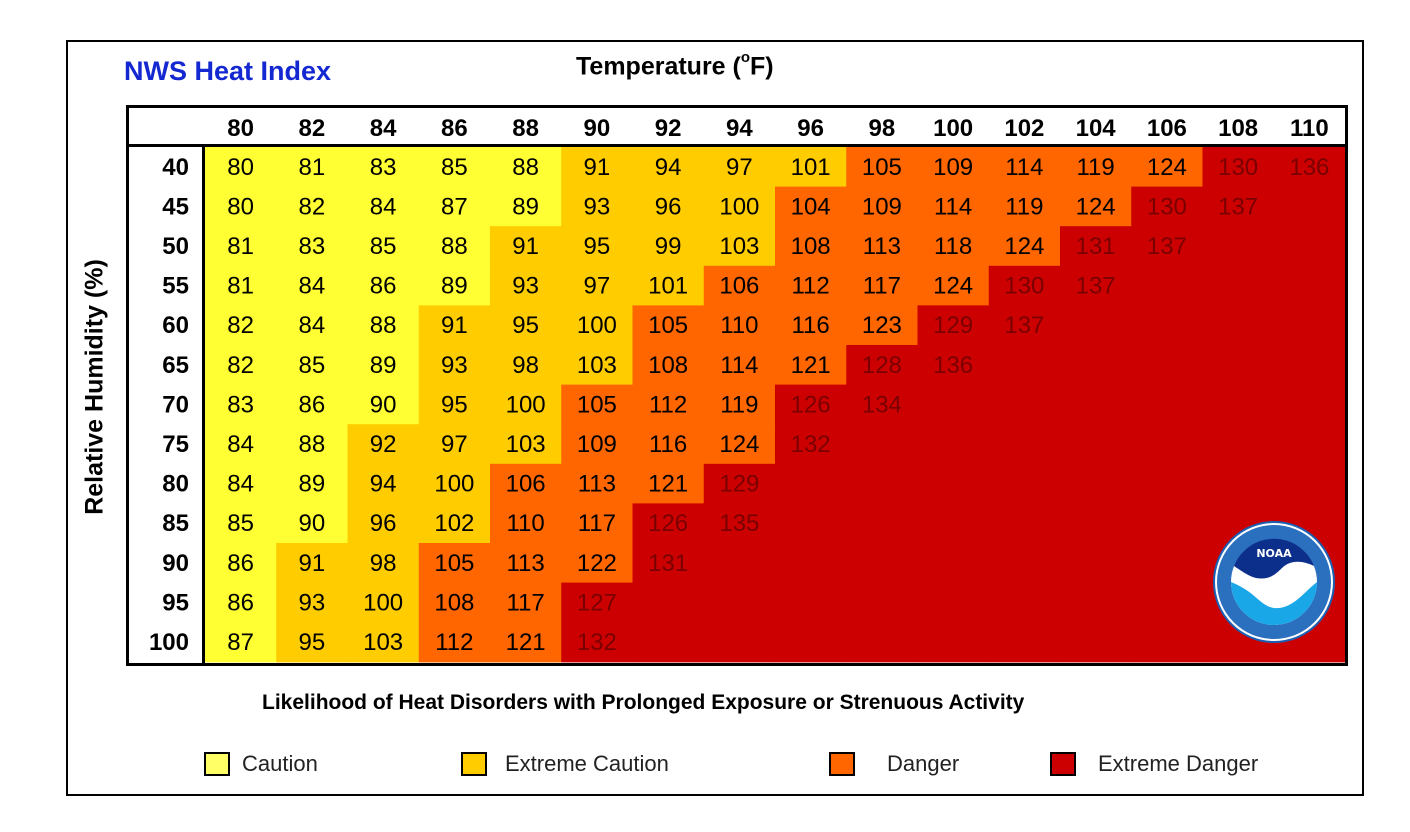  What do you see at coordinates (810, 325) in the screenshot?
I see `heat-value: 116` at bounding box center [810, 325].